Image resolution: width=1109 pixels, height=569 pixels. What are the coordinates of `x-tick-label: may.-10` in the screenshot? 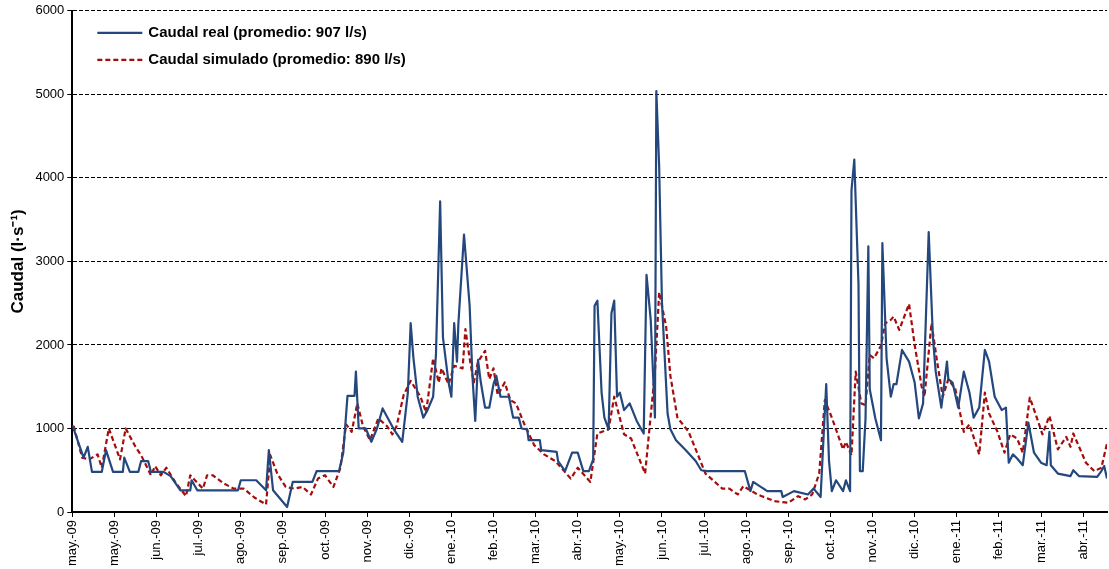 It's located at (619, 543).